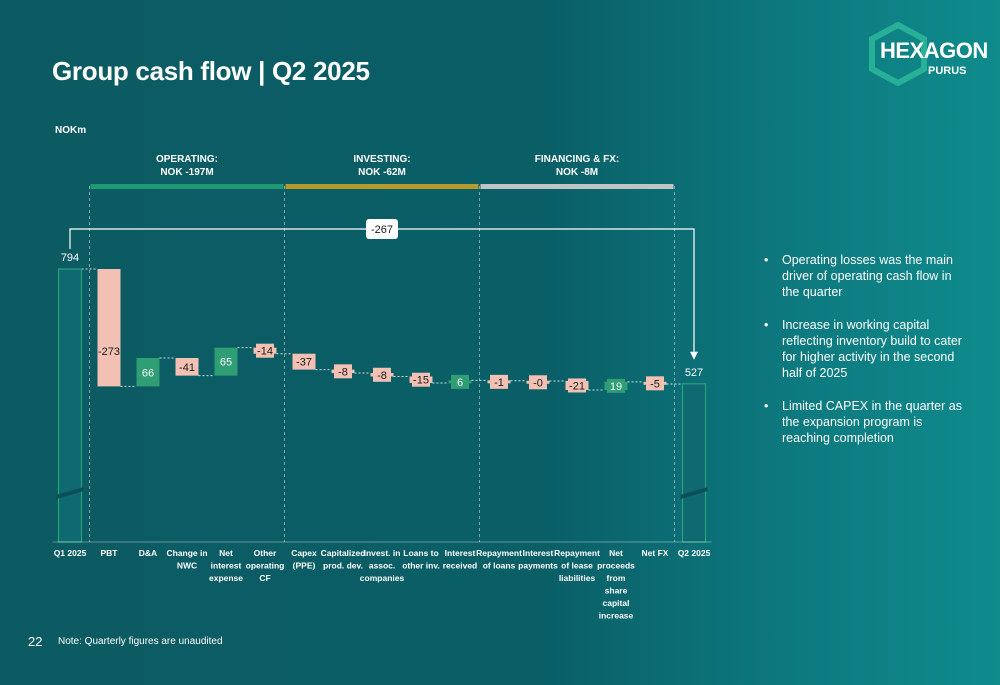 The image size is (1000, 685). What do you see at coordinates (420, 553) in the screenshot?
I see `x-tick-label: Loans to` at bounding box center [420, 553].